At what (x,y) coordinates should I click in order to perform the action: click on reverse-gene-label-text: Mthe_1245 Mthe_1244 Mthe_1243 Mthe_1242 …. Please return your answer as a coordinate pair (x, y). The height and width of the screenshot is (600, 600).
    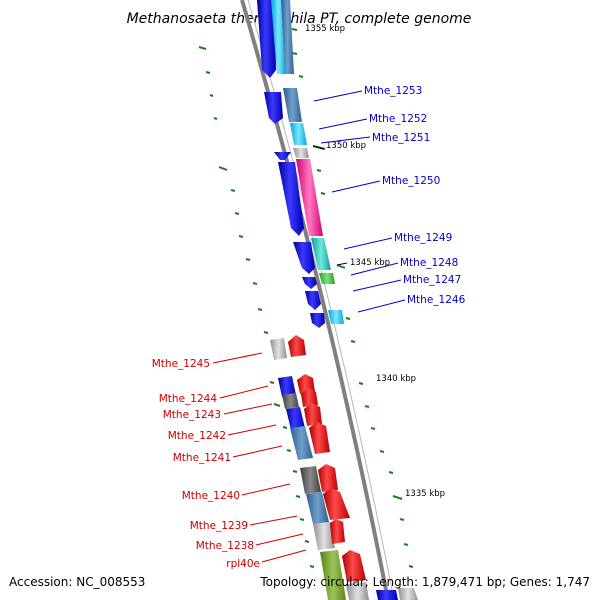
    Looking at the image, I should click on (206, 464).